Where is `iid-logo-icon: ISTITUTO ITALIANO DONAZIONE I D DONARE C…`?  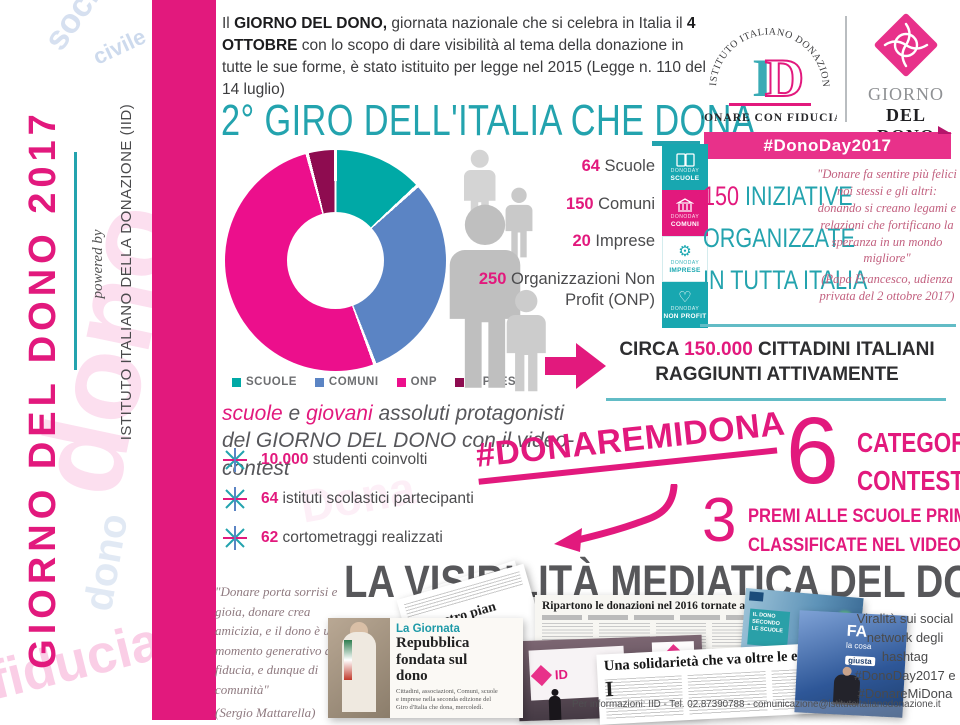 iid-logo-icon: ISTITUTO ITALIANO DONAZIONE I D DONARE C… is located at coordinates (768, 62).